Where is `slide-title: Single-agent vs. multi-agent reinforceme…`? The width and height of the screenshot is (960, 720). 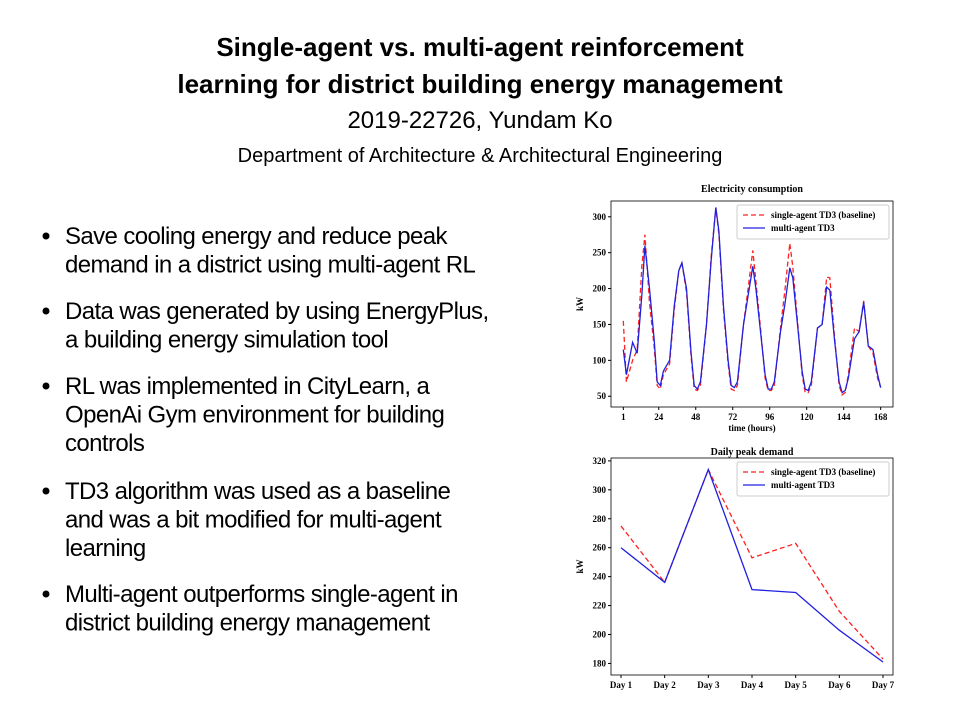
slide-title: Single-agent vs. multi-agent reinforceme… is located at coordinates (480, 47).